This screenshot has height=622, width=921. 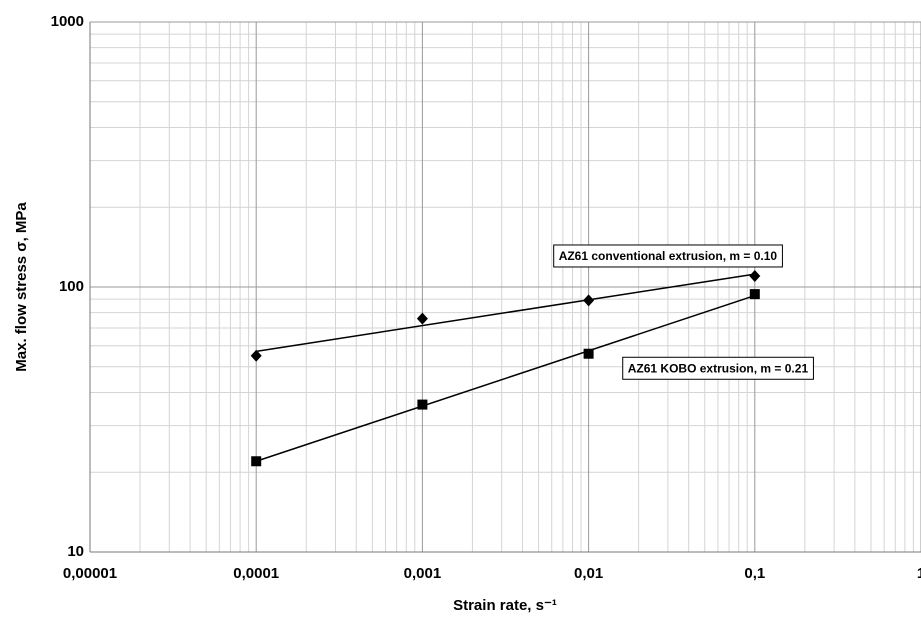 What do you see at coordinates (75, 551) in the screenshot?
I see `y-tick-label: 10` at bounding box center [75, 551].